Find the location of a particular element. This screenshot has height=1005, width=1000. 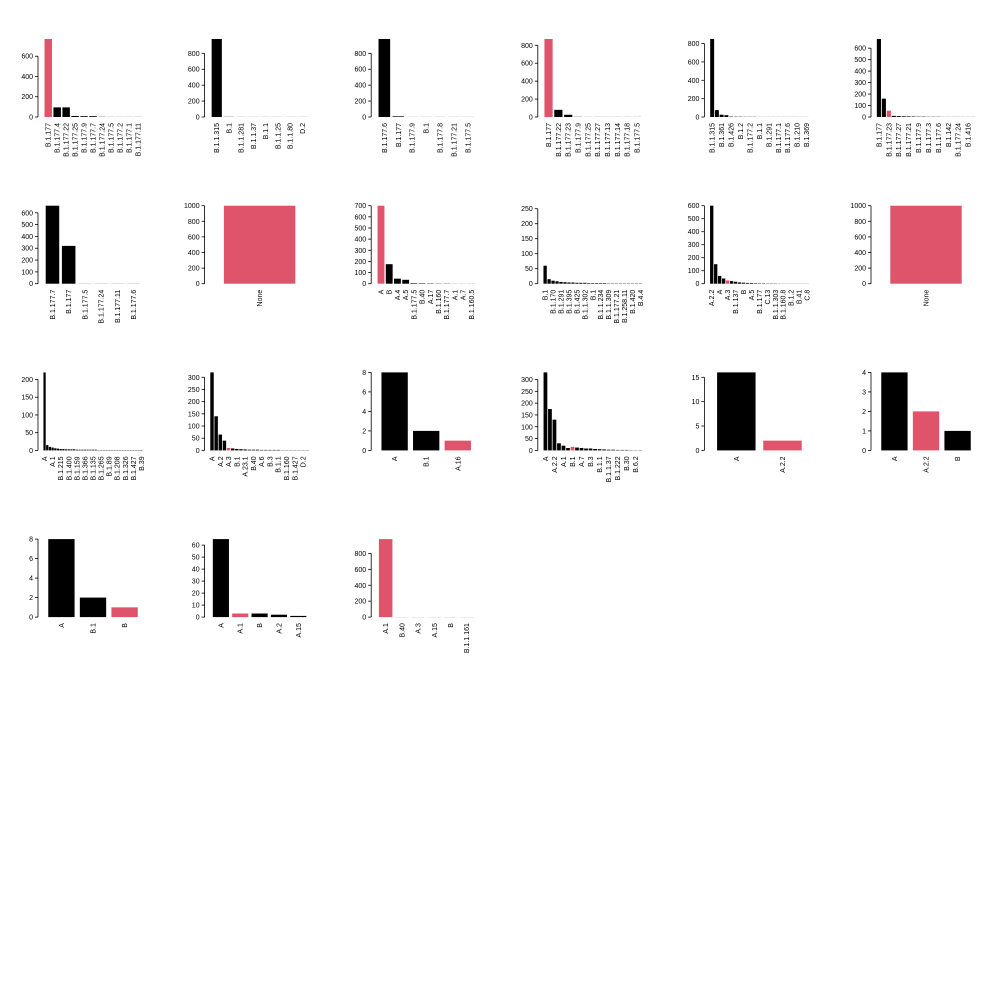

x-tick-label: B.1.1 is located at coordinates (266, 131).